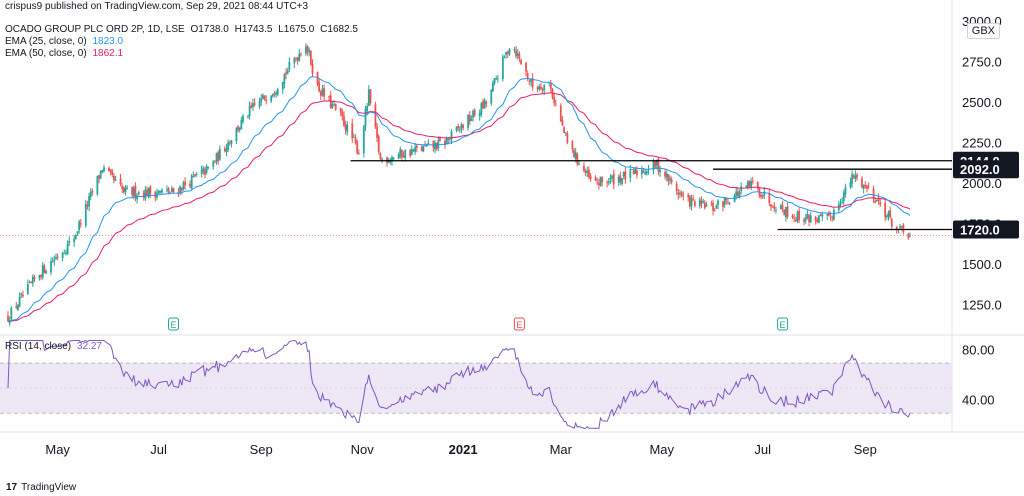  Describe the element at coordinates (38, 346) in the screenshot. I see `rsi-label: RSI (14, close)` at that location.